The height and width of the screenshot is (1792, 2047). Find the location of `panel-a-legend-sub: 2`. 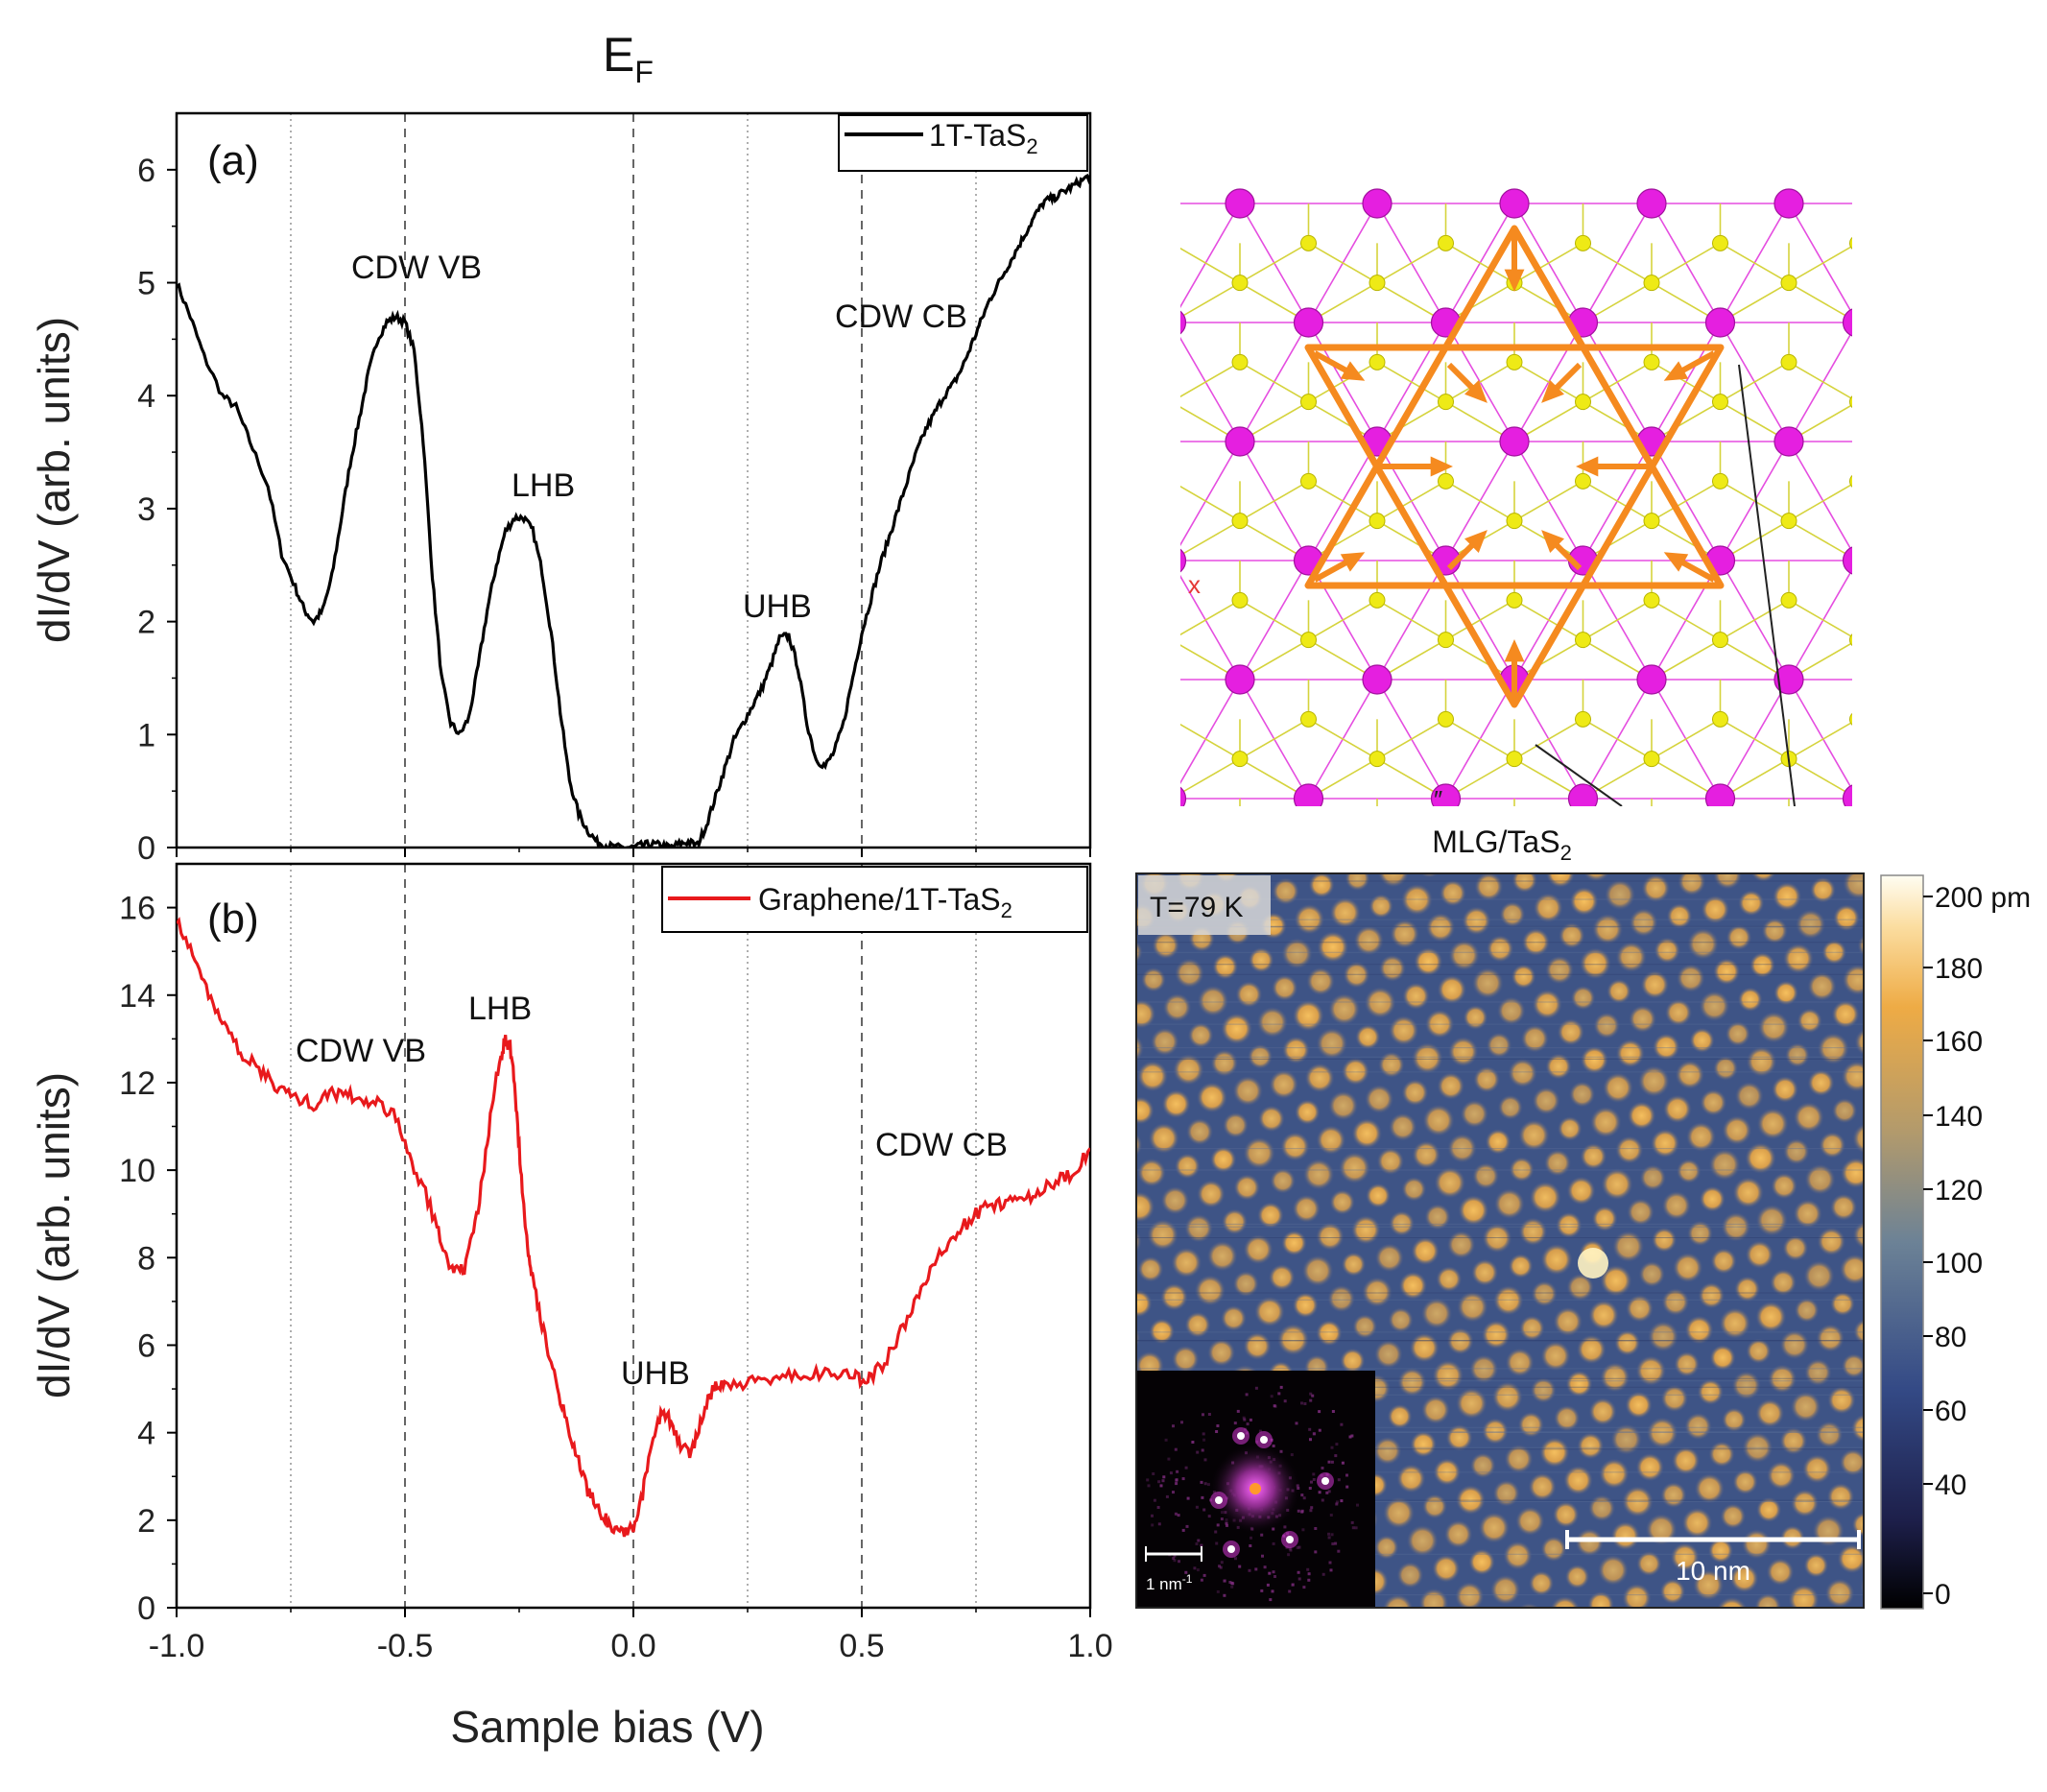

panel-a-legend-sub: 2 is located at coordinates (1031, 146).